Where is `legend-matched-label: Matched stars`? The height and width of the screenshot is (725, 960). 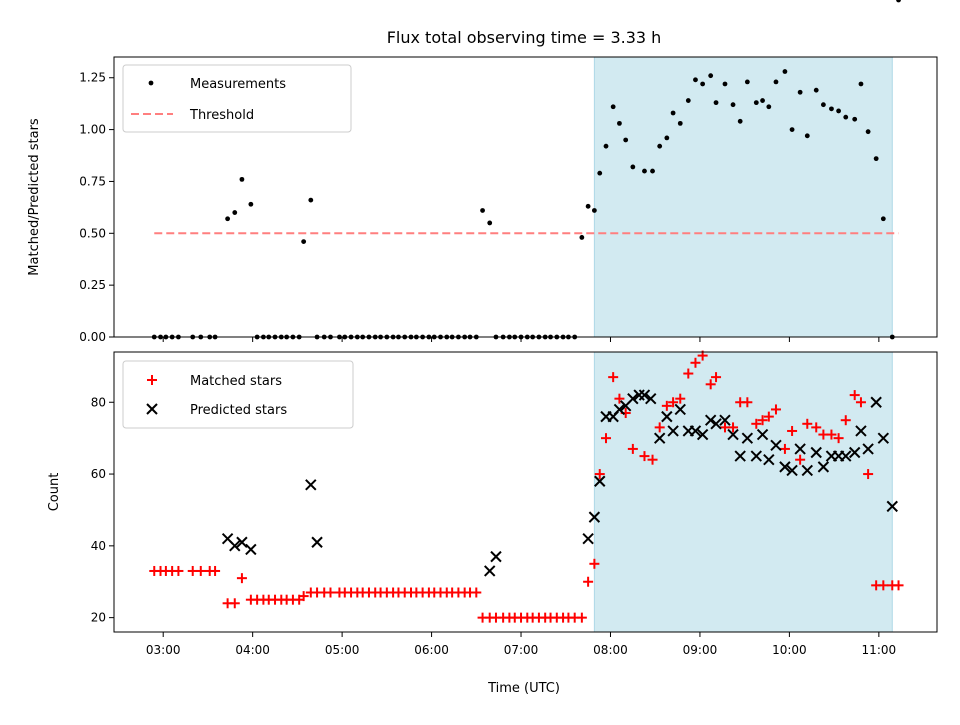
legend-matched-label: Matched stars is located at coordinates (236, 381).